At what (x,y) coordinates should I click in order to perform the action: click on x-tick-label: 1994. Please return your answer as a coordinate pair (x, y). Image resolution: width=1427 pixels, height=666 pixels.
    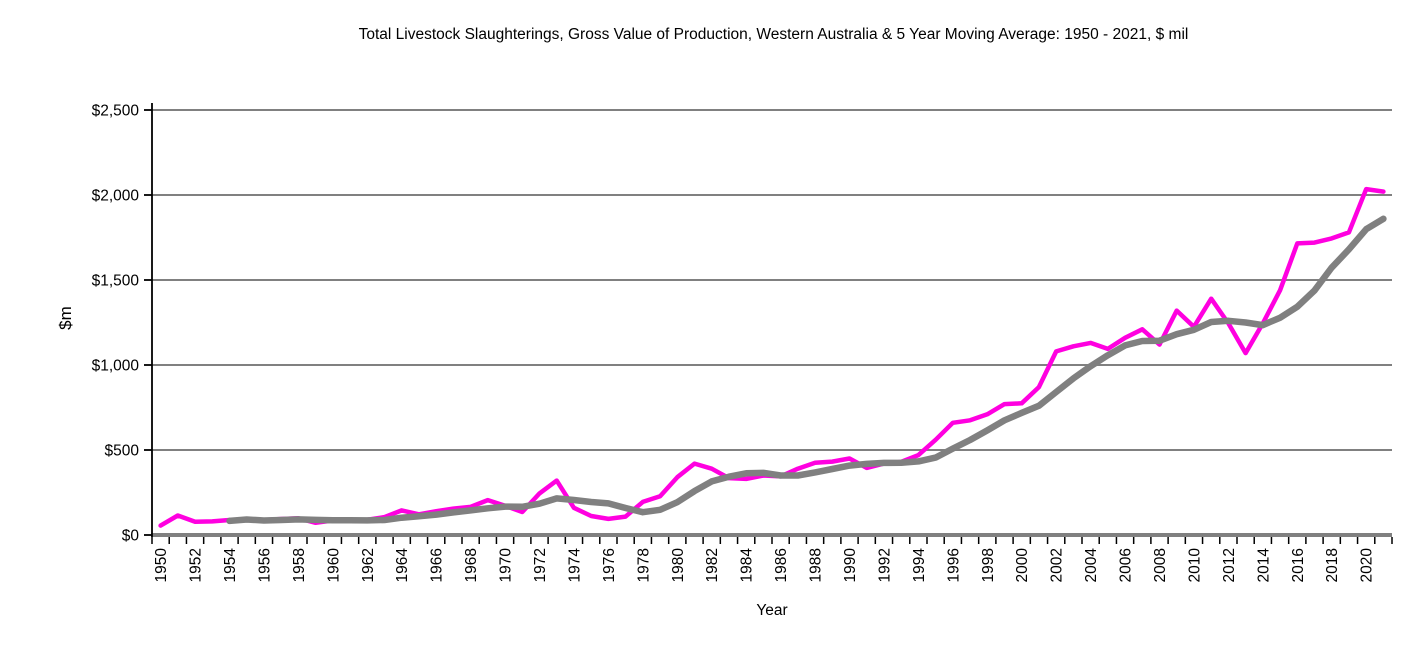
    Looking at the image, I should click on (919, 565).